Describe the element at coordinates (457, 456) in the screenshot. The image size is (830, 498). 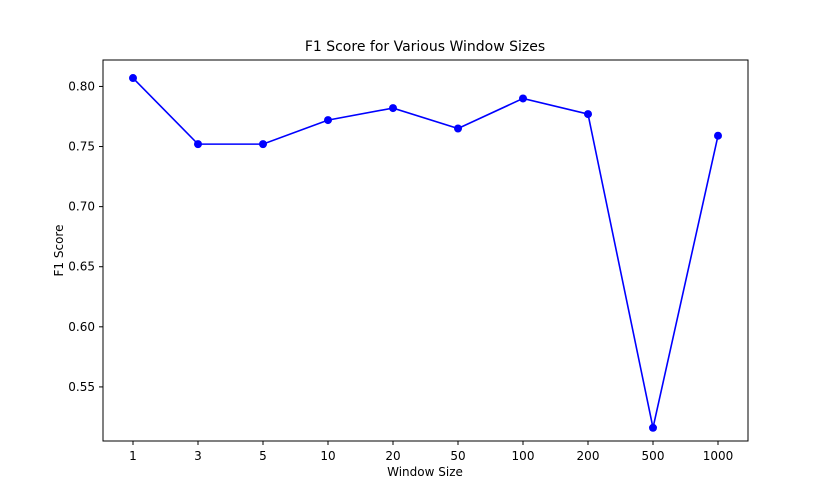
I see `x-tick-label: 50` at that location.